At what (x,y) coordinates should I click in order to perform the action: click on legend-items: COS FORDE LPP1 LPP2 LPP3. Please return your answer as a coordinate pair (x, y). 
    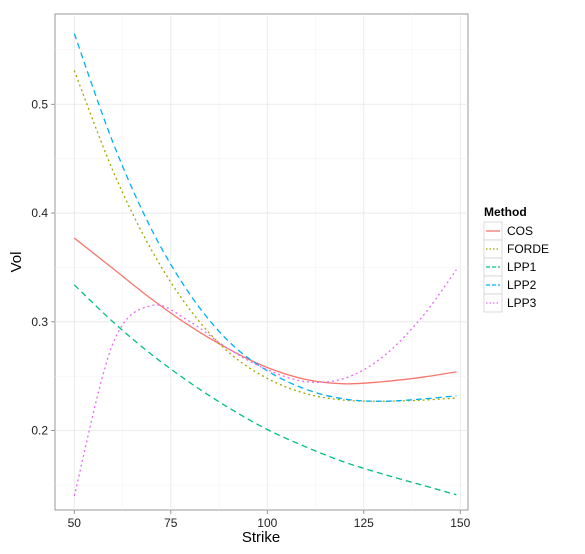
    Looking at the image, I should click on (516, 267).